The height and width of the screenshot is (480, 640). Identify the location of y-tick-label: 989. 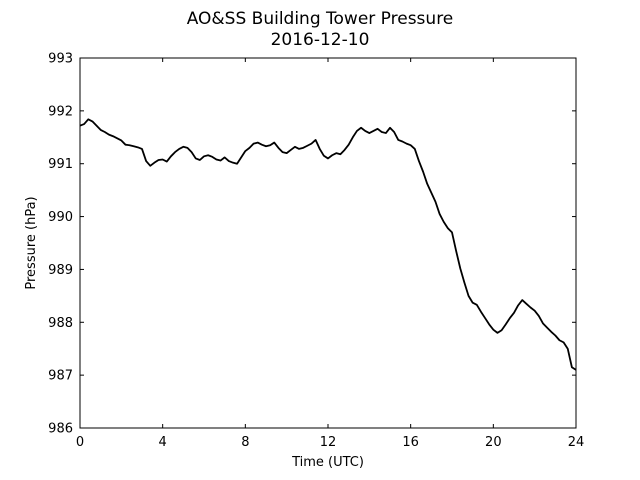
(60, 270).